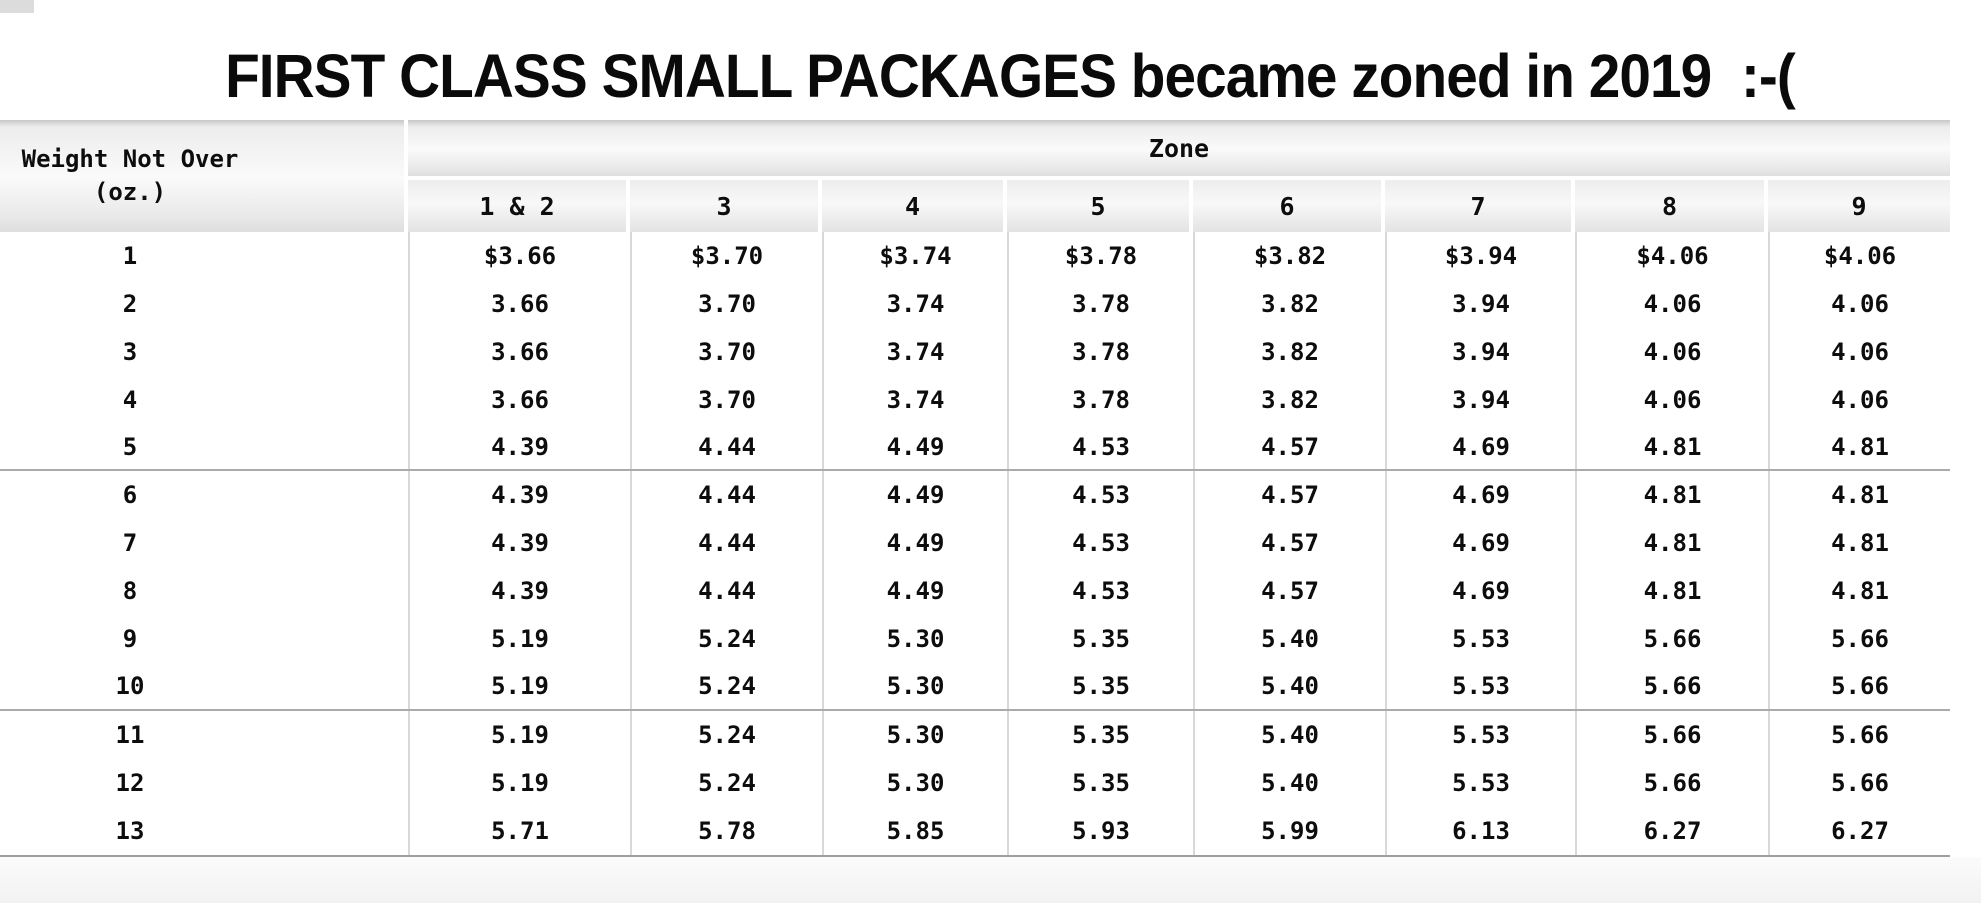 The width and height of the screenshot is (1981, 903). Describe the element at coordinates (1859, 206) in the screenshot. I see `zone-column-header-9: 9` at that location.